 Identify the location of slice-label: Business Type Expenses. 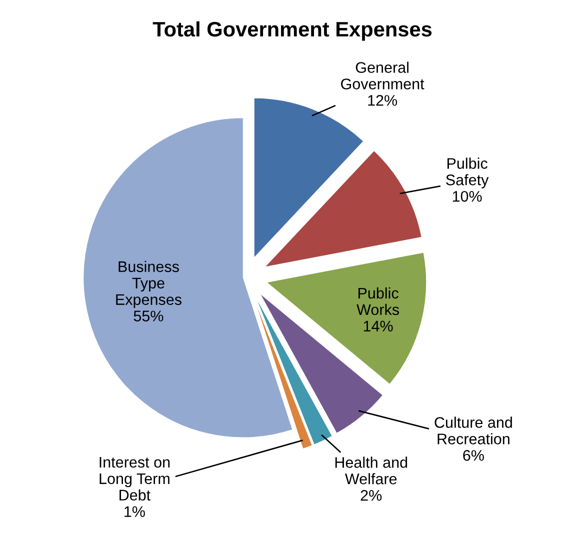
(149, 284).